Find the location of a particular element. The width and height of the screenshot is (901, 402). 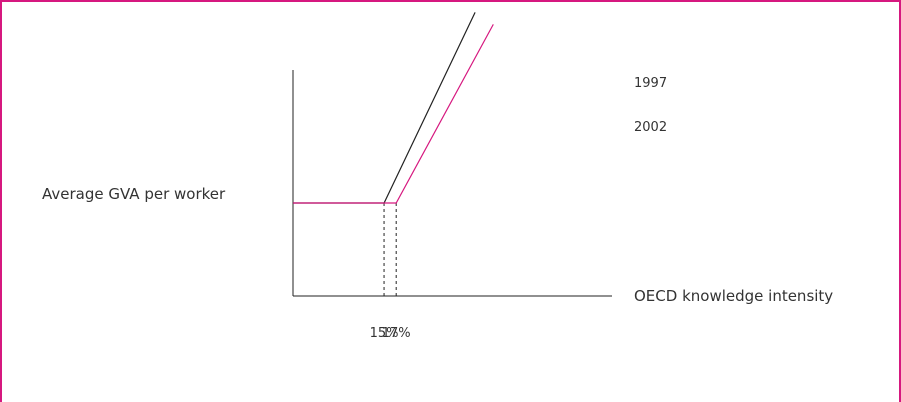

x-tick-label-17: 17% is located at coordinates (396, 333).